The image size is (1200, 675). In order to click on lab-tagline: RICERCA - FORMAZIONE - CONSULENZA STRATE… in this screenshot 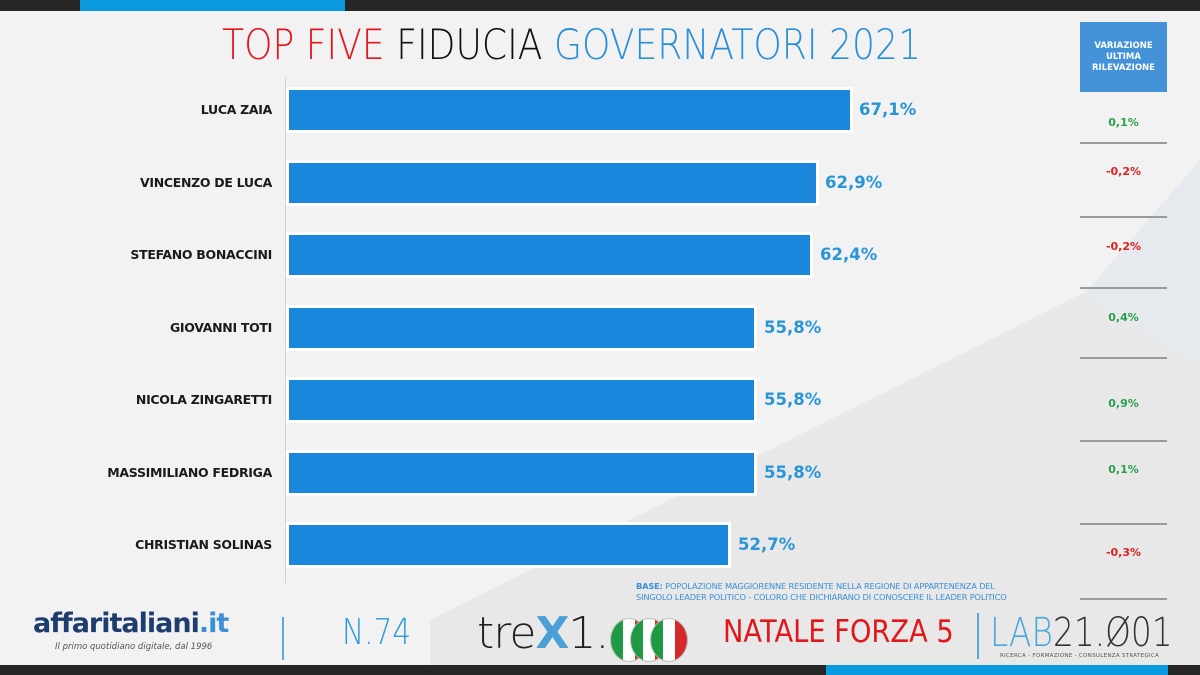, I will do `click(1080, 656)`.